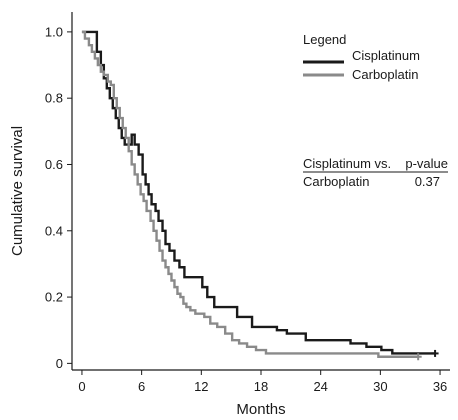 This screenshot has width=458, height=420. I want to click on x-tick-label: 0, so click(81, 386).